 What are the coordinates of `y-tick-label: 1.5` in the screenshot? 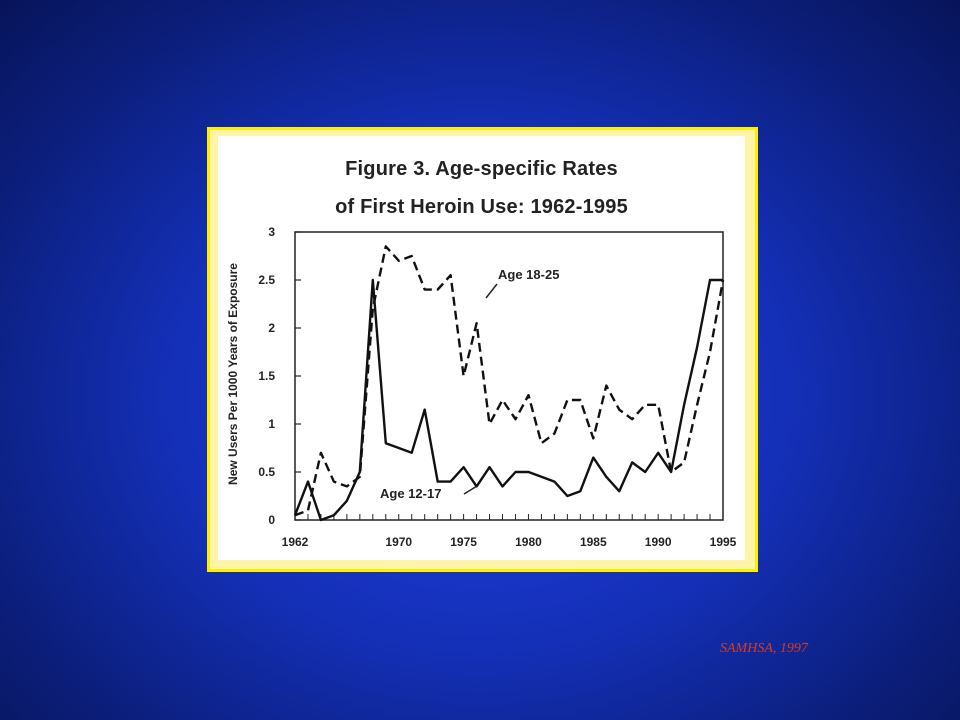 It's located at (266, 376).